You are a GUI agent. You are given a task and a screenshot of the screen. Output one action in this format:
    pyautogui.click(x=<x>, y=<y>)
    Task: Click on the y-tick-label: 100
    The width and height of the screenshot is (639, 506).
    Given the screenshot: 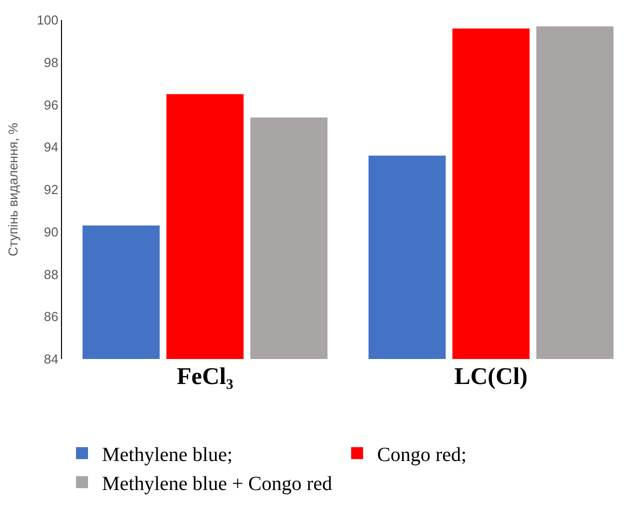 What is the action you would take?
    pyautogui.click(x=47, y=20)
    